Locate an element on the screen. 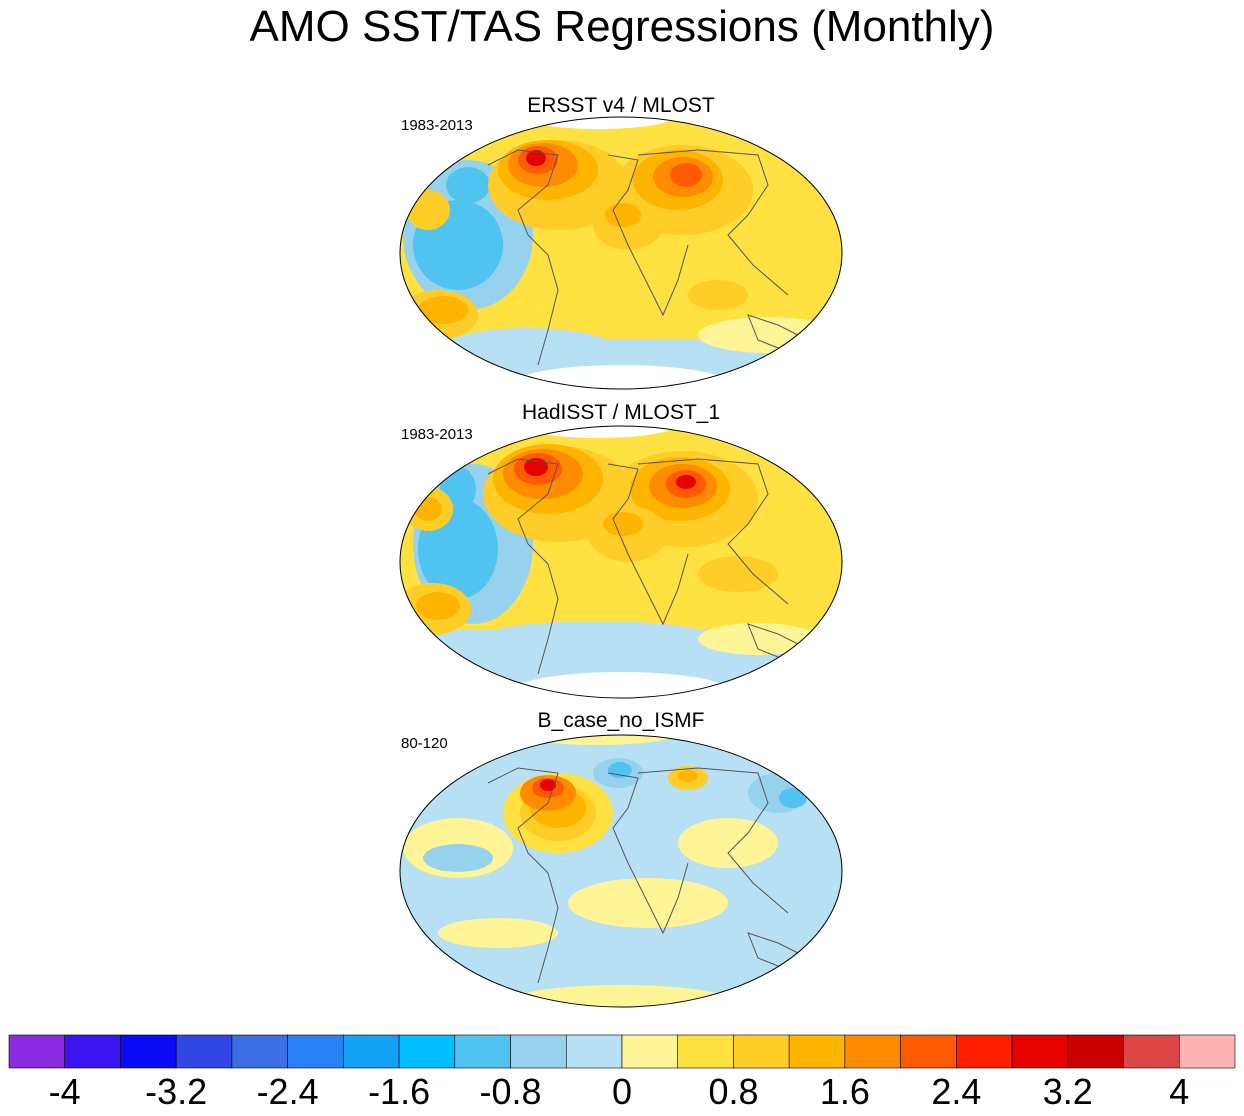  colorbar-label: -4 is located at coordinates (64, 1091).